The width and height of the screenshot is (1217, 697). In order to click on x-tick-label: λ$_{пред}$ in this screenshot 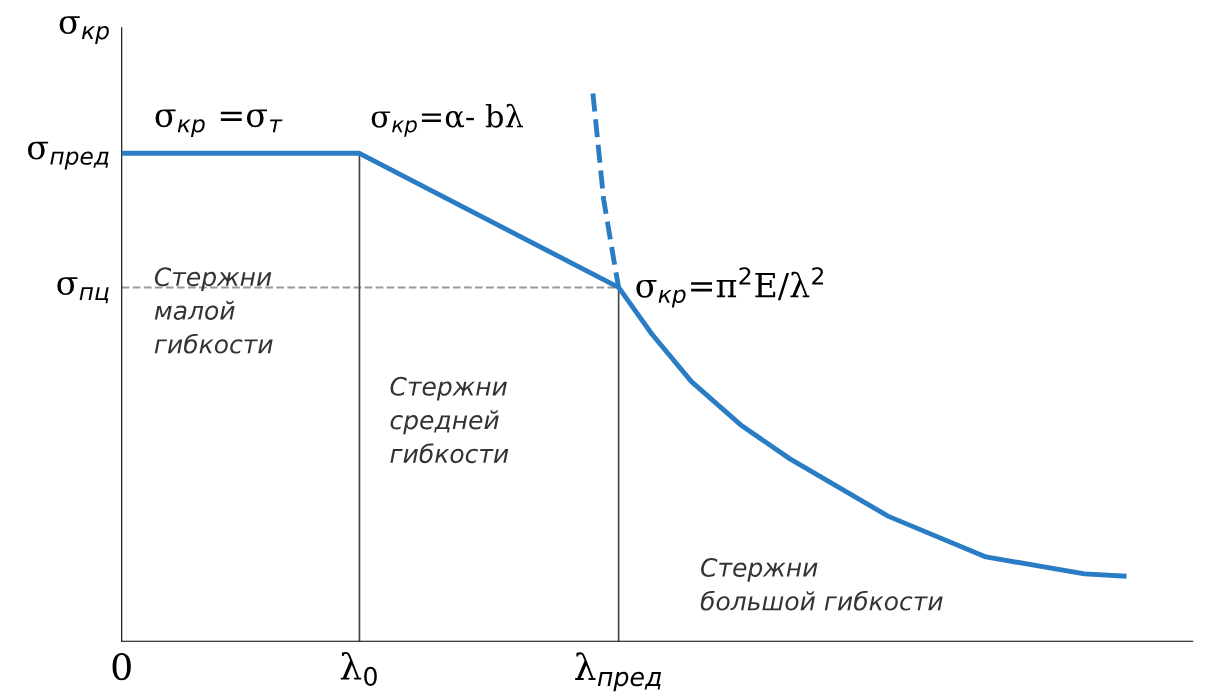, I will do `click(618, 672)`.